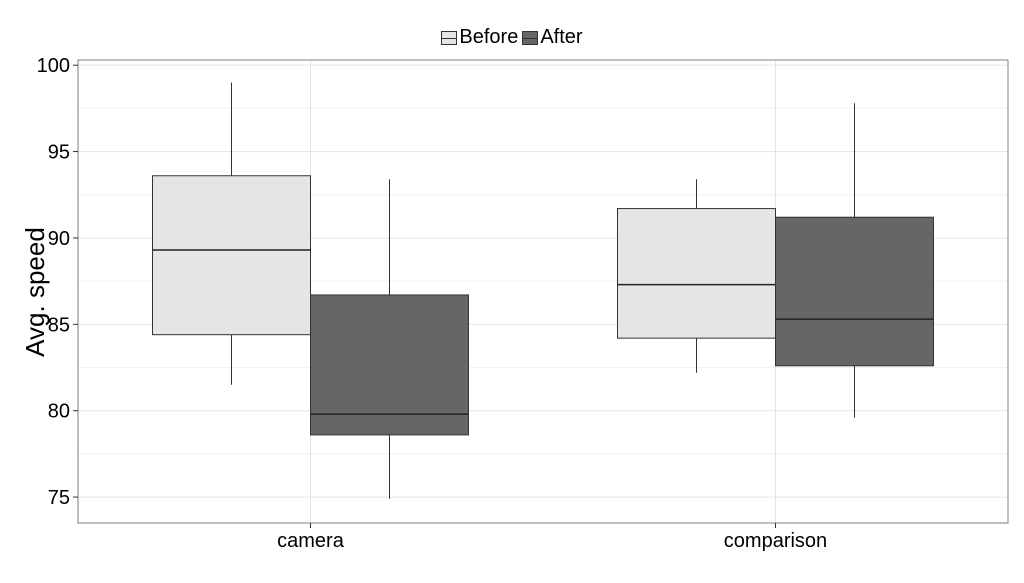 The height and width of the screenshot is (583, 1024). I want to click on y-tick-label: 95, so click(59, 153).